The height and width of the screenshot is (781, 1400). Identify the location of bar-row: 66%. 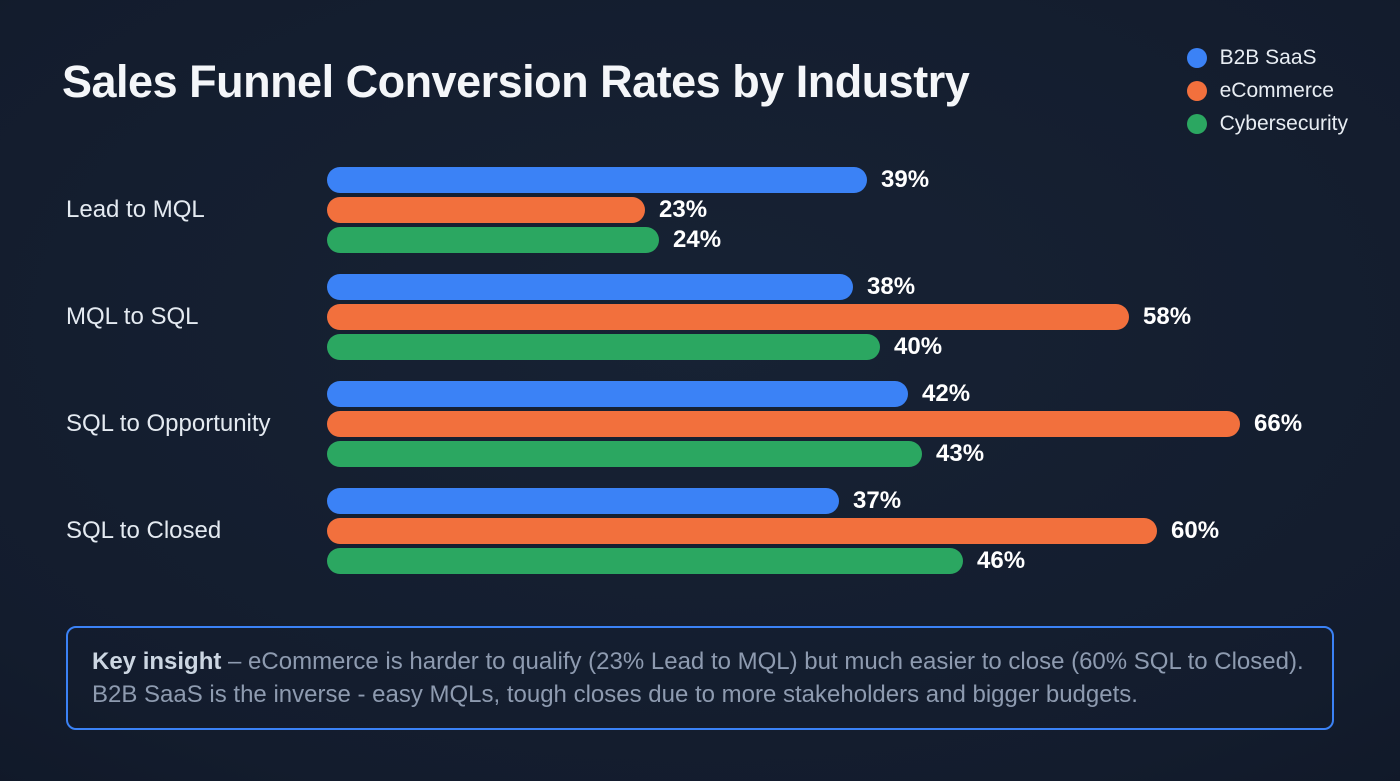
(815, 423).